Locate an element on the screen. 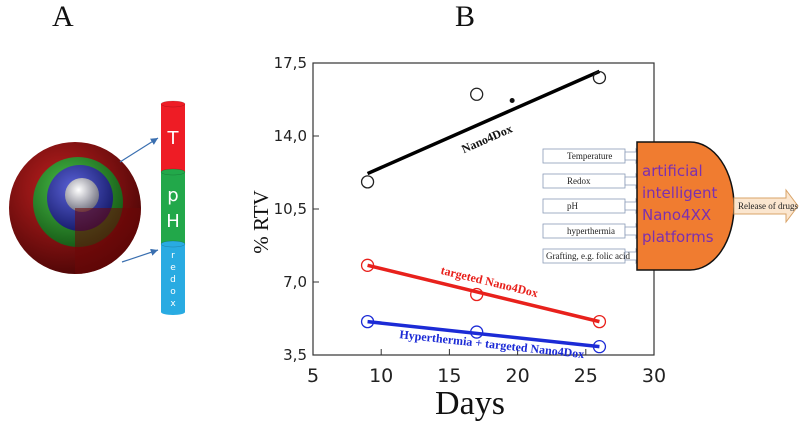  input-box-0: Temperature is located at coordinates (592, 156).